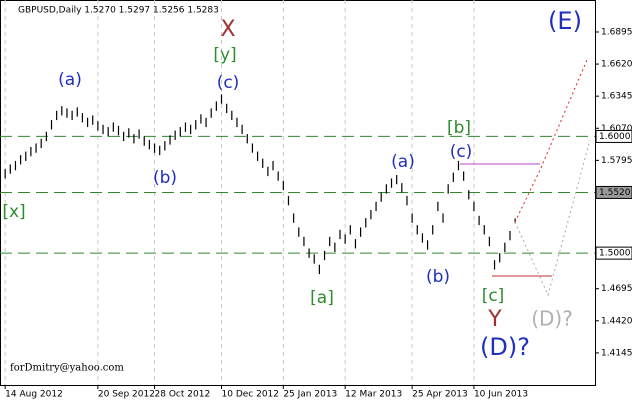  I want to click on wave-label: (E), so click(565, 21).